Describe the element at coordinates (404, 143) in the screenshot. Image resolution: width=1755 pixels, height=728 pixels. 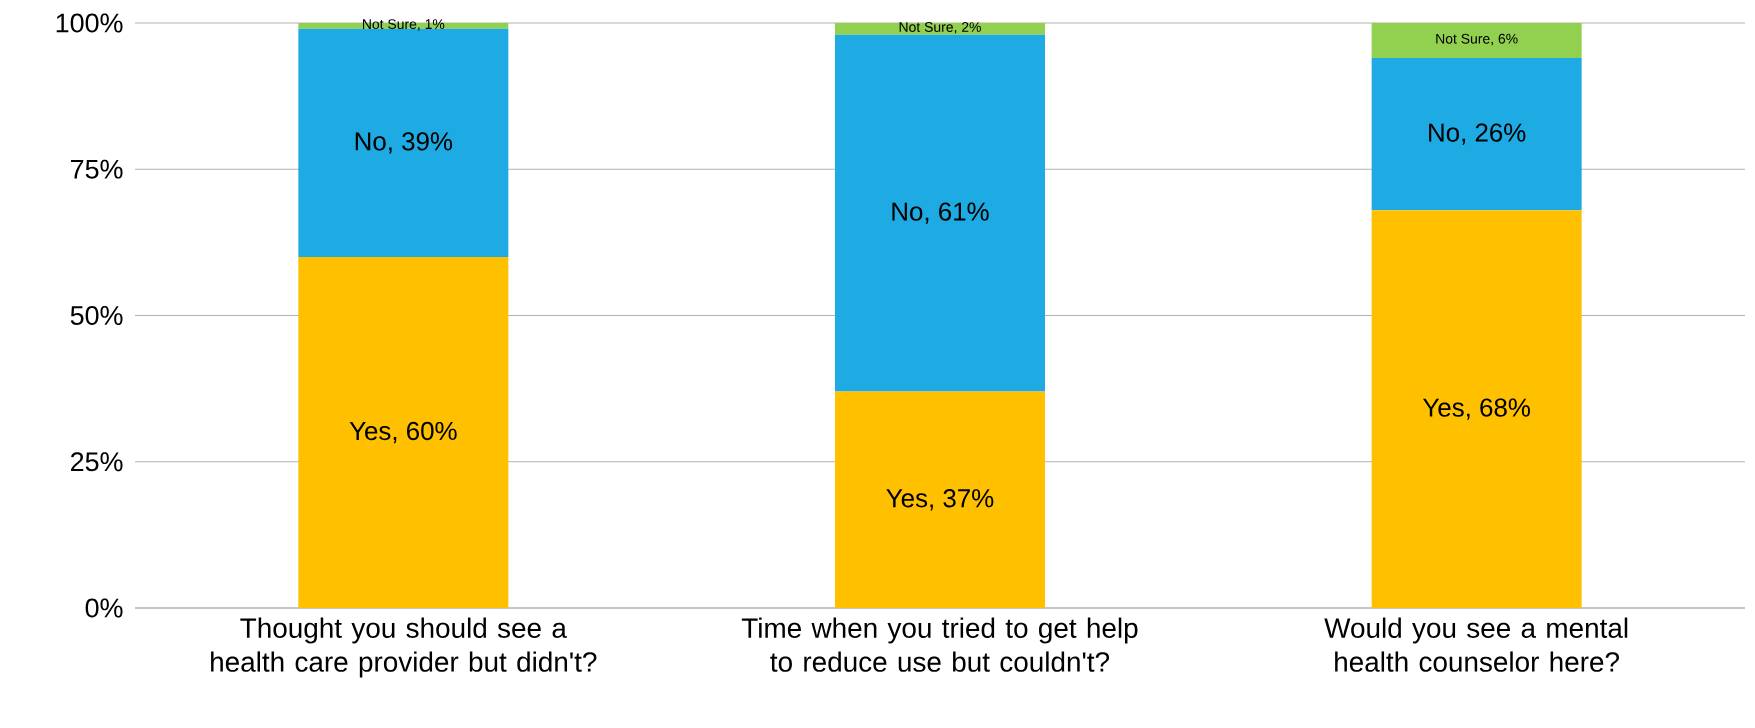
I see `data-label: No, 39%` at that location.